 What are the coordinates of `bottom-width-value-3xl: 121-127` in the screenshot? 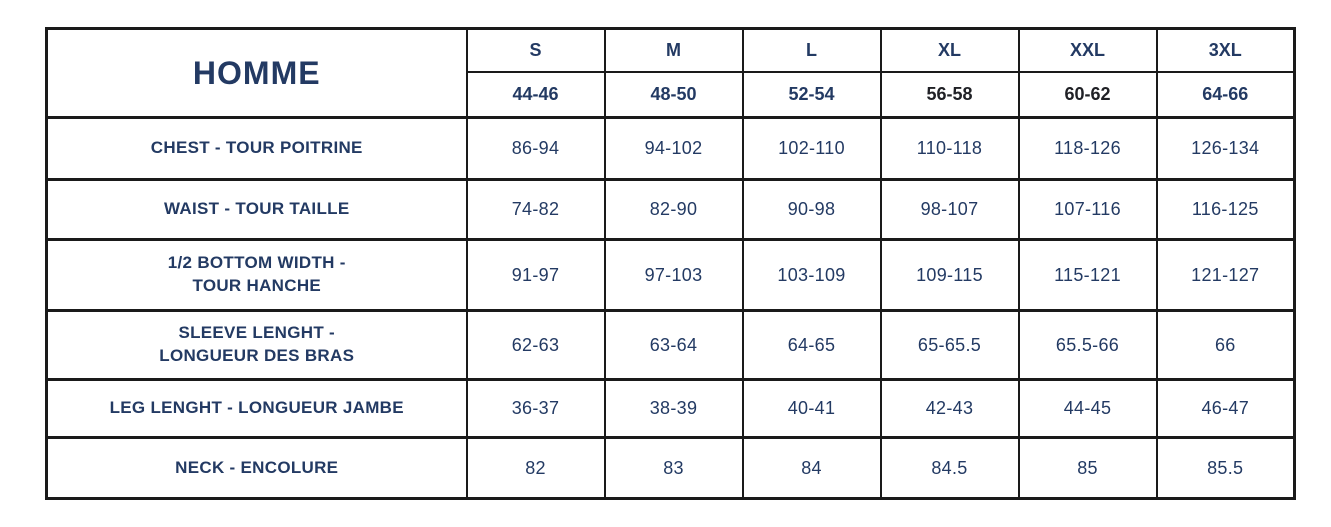 It's located at (1225, 275).